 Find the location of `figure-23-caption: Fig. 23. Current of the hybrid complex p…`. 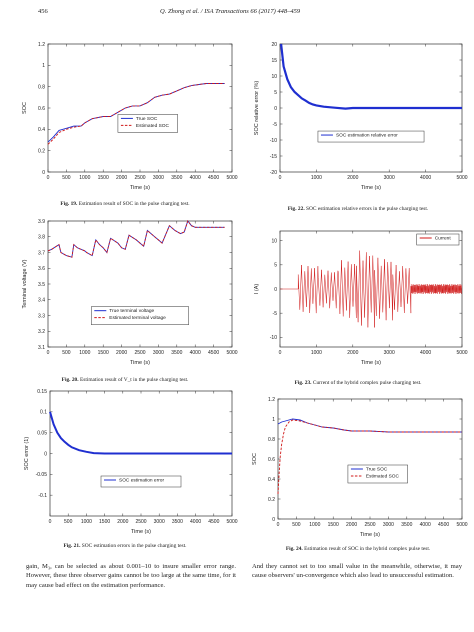

figure-23-caption: Fig. 23. Current of the hybrid complex p… is located at coordinates (358, 383).